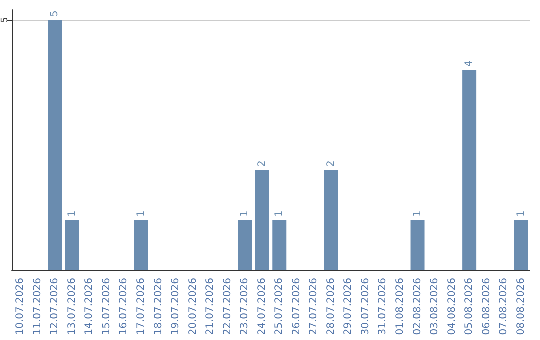  I want to click on x-tick-label: 06.08.2026, so click(486, 307).